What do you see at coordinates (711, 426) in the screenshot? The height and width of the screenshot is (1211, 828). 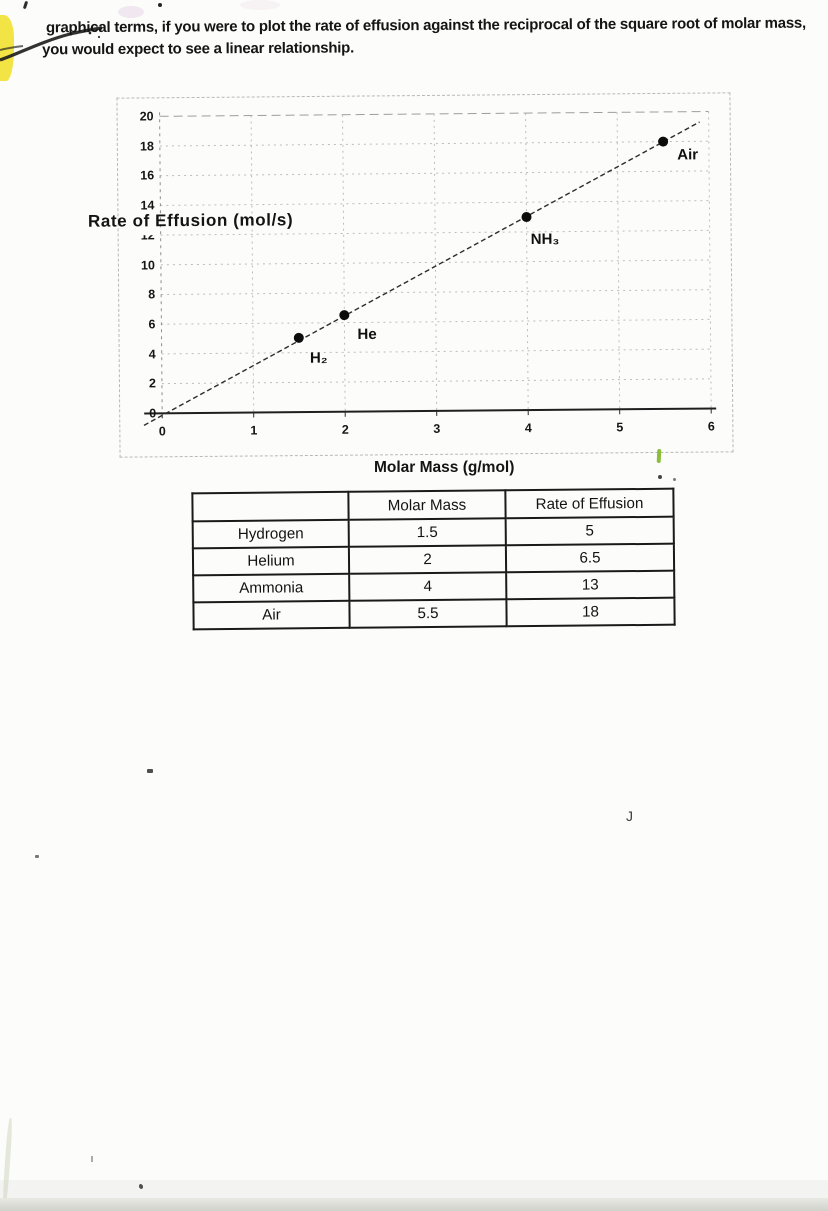 I see `x-tick-label-6: 6` at bounding box center [711, 426].